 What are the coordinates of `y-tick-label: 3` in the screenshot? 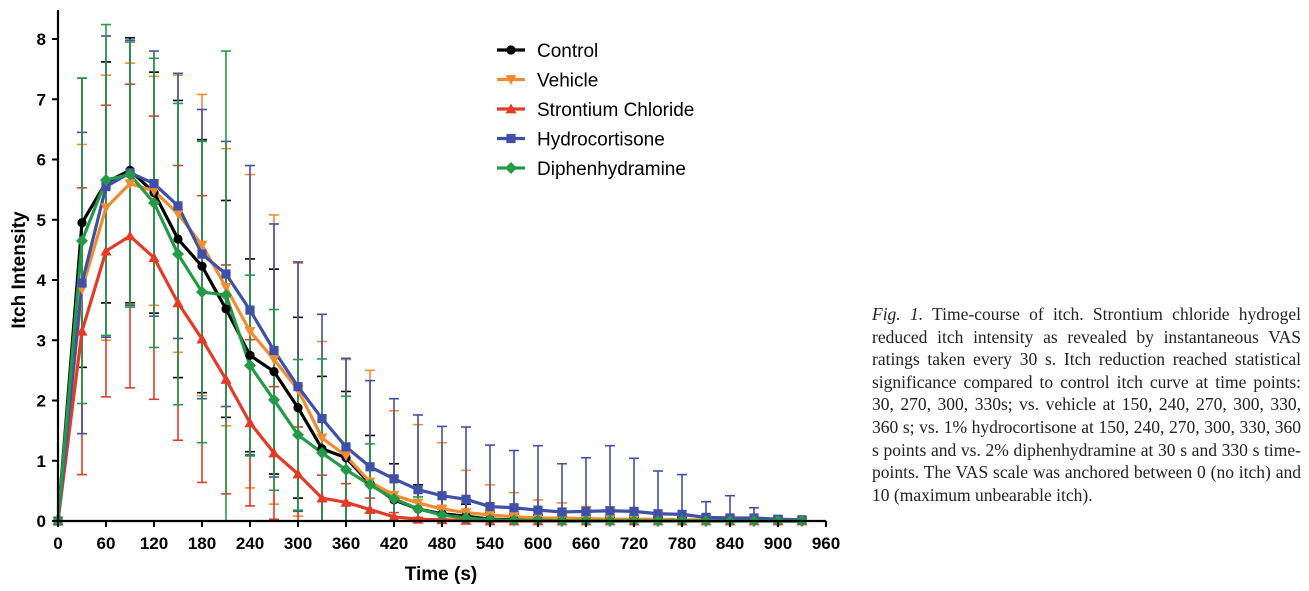 It's located at (41, 340).